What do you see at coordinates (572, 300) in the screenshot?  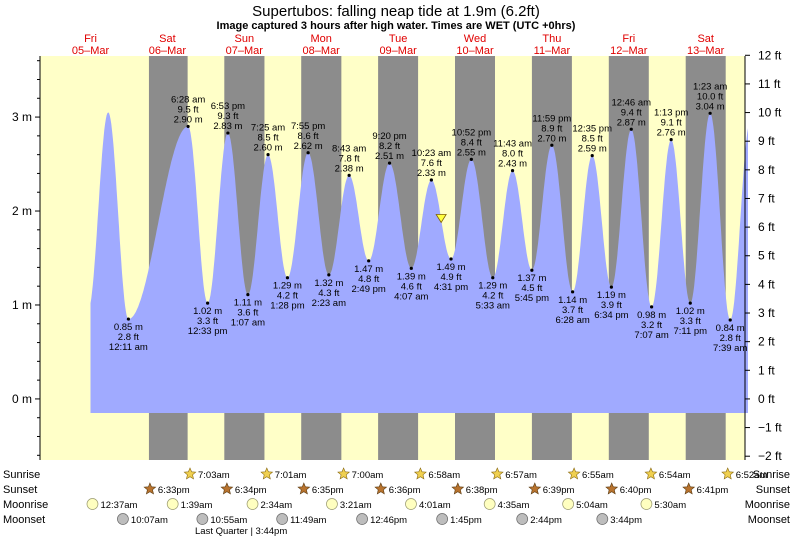 I see `extreme-height-m-label: 1.14 m` at bounding box center [572, 300].